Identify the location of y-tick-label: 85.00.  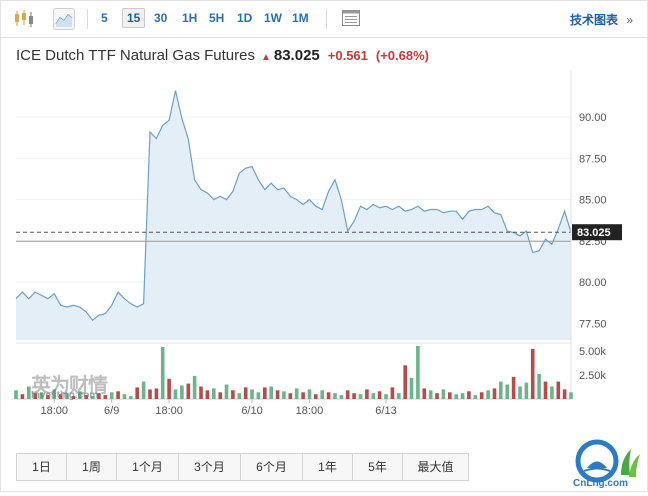
(593, 201).